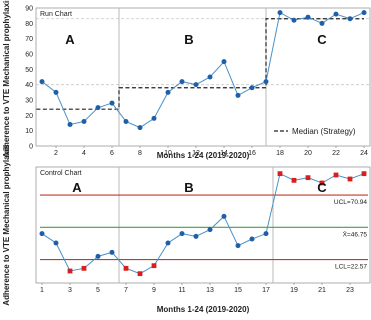 This screenshot has height=320, width=371. Describe the element at coordinates (126, 290) in the screenshot. I see `x-tick-label: 7` at that location.